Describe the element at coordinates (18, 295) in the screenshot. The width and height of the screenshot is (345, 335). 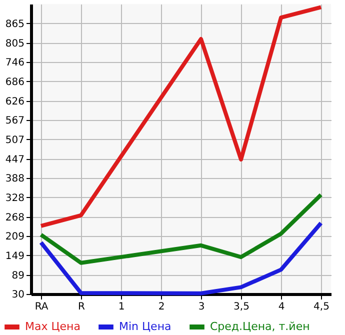
I see `y-tick-label: 30` at that location.